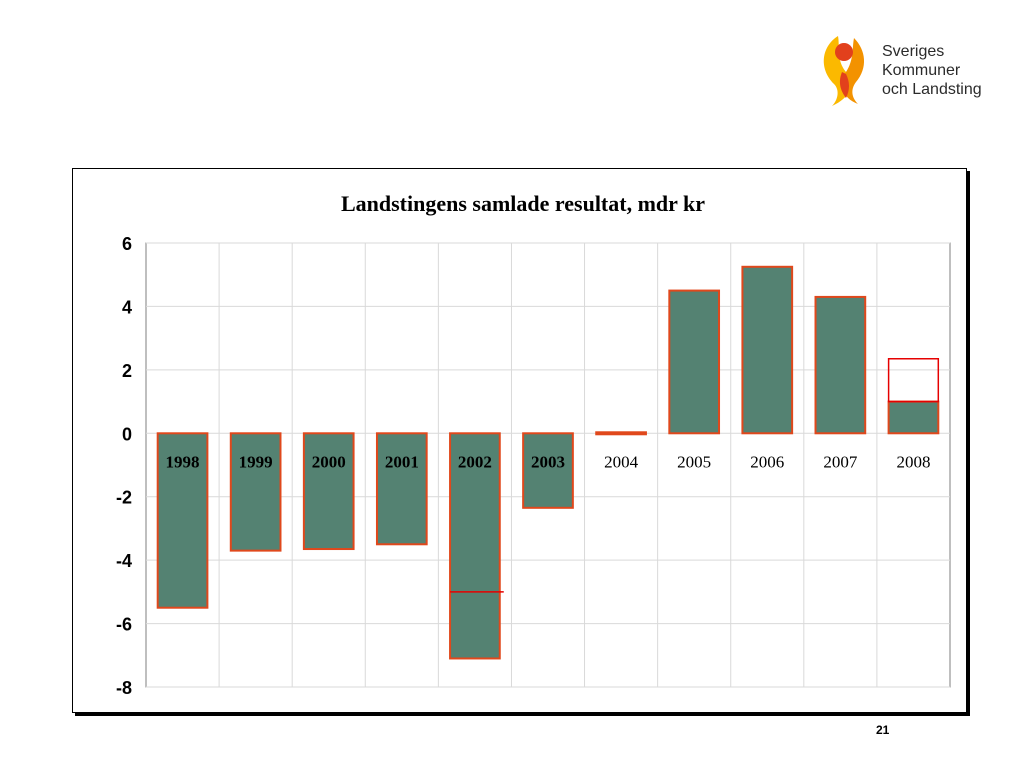  Describe the element at coordinates (329, 461) in the screenshot. I see `x-tick-label: 2000` at that location.